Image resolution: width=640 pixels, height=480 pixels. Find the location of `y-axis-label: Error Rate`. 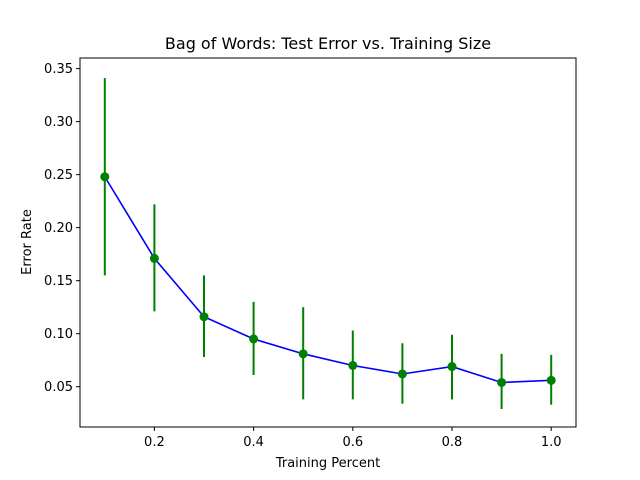

y-axis-label: Error Rate is located at coordinates (27, 242).